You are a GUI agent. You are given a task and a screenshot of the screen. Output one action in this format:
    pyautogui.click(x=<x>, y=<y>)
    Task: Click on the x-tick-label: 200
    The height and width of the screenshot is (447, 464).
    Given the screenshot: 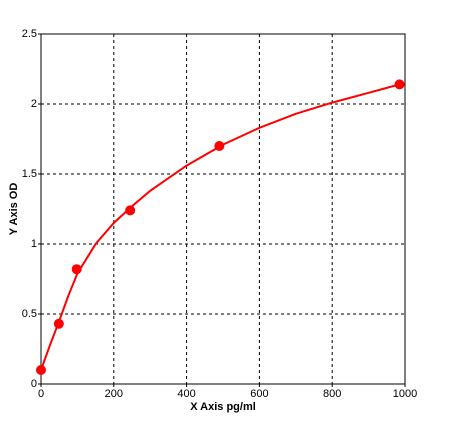 What is the action you would take?
    pyautogui.click(x=114, y=394)
    